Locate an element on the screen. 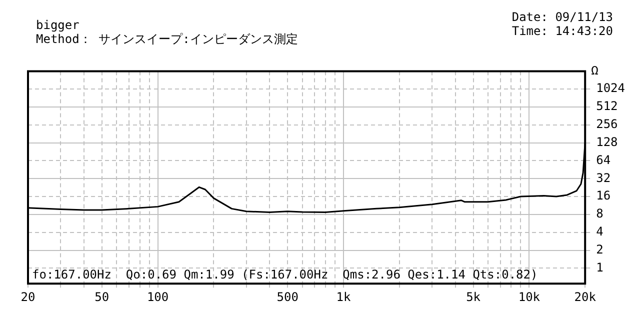  y-tick-label: 256 is located at coordinates (607, 124).